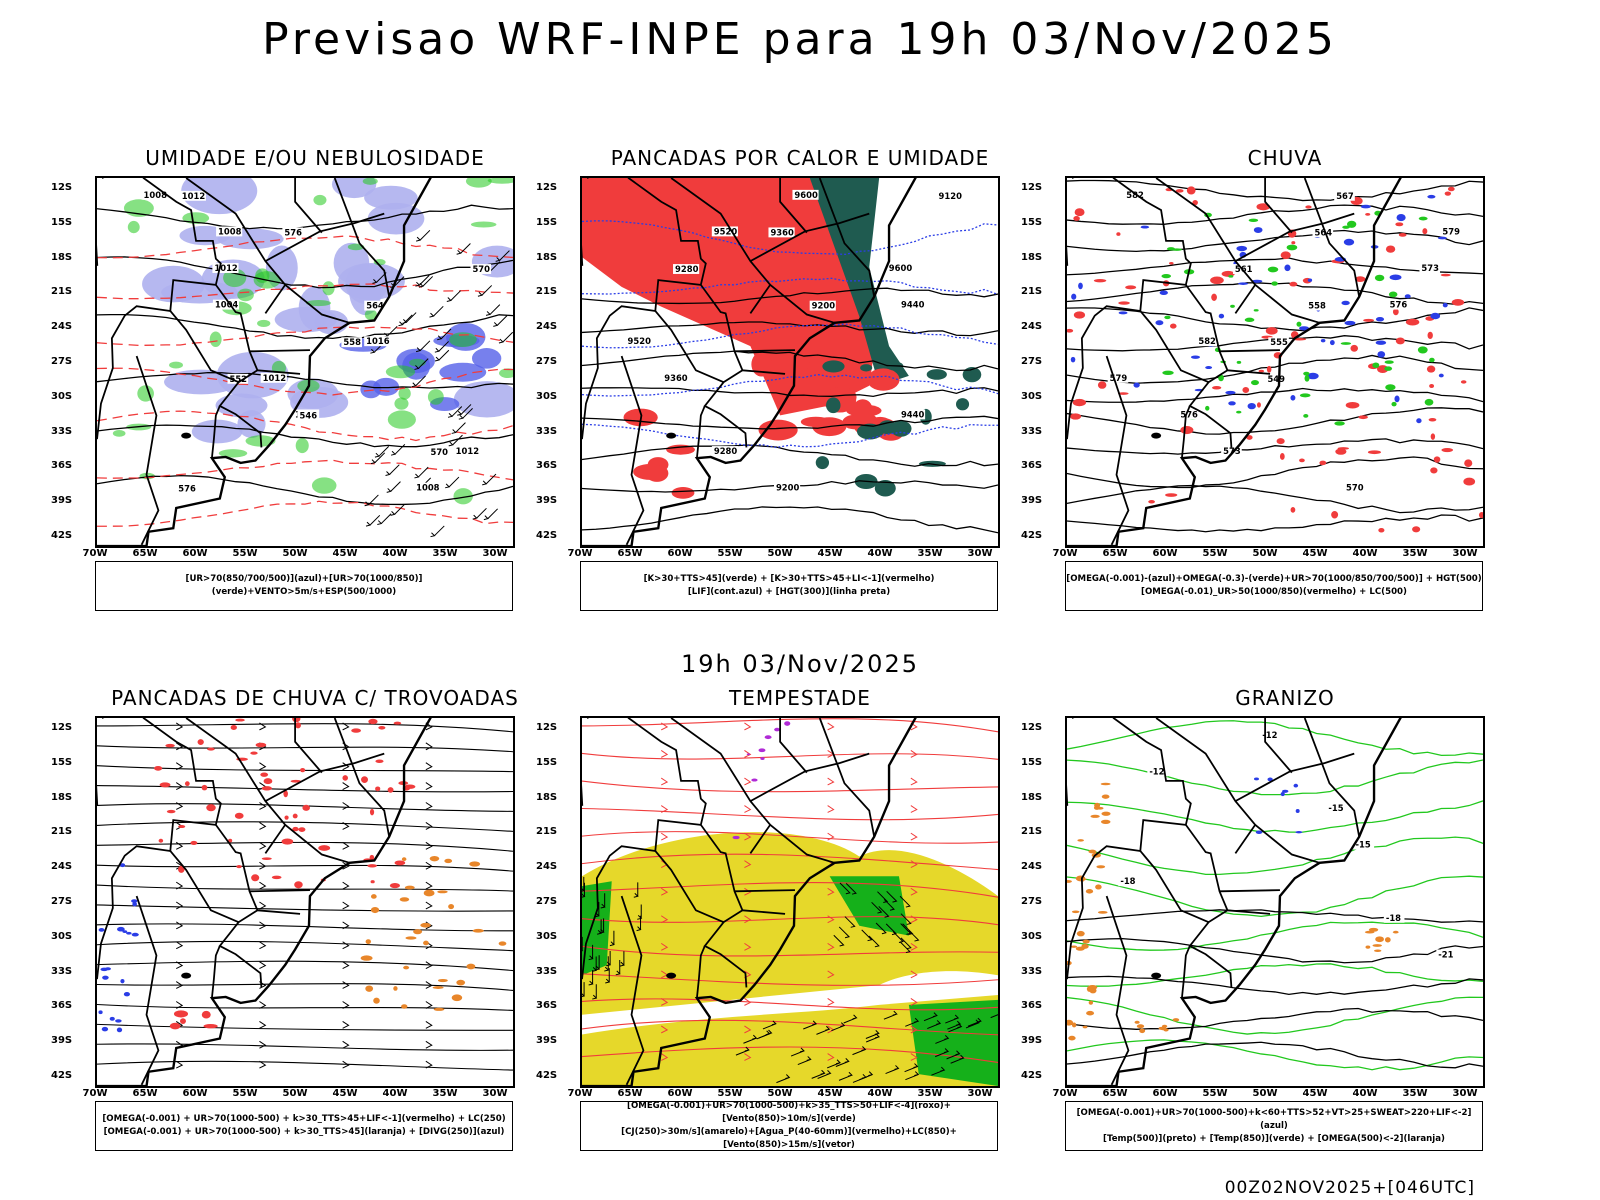 Image resolution: width=1600 pixels, height=1200 pixels. Describe the element at coordinates (302, 829) in the screenshot. I see `thunder-red-cell` at that location.